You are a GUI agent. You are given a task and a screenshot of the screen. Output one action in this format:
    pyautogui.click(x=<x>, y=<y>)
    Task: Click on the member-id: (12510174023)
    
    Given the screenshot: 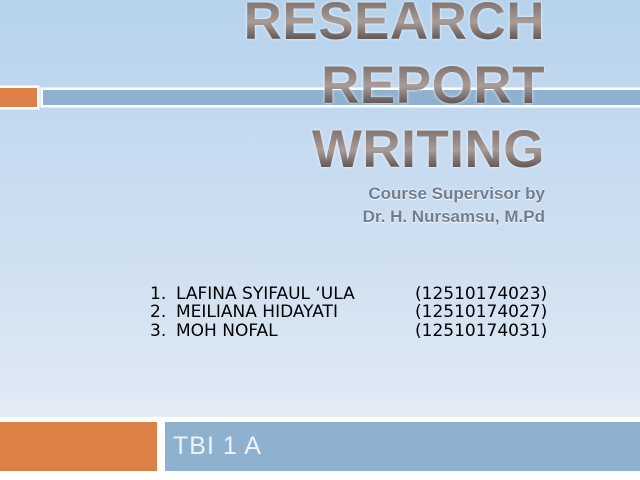 What is the action you would take?
    pyautogui.click(x=481, y=294)
    